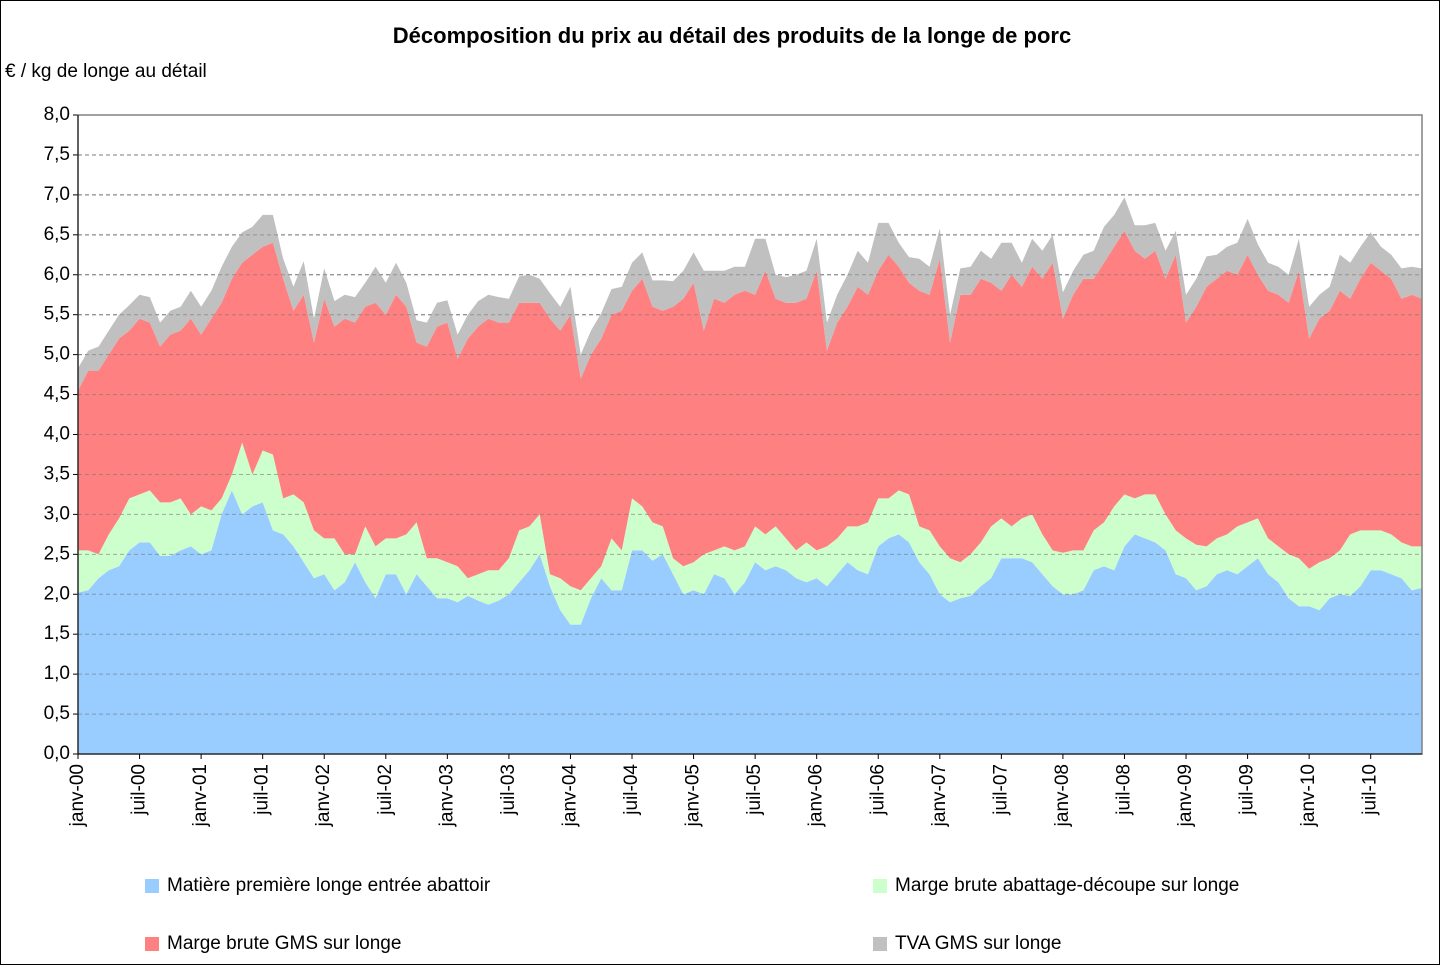 The image size is (1441, 966). Describe the element at coordinates (57, 434) in the screenshot. I see `y-tick-label: 4,0` at that location.